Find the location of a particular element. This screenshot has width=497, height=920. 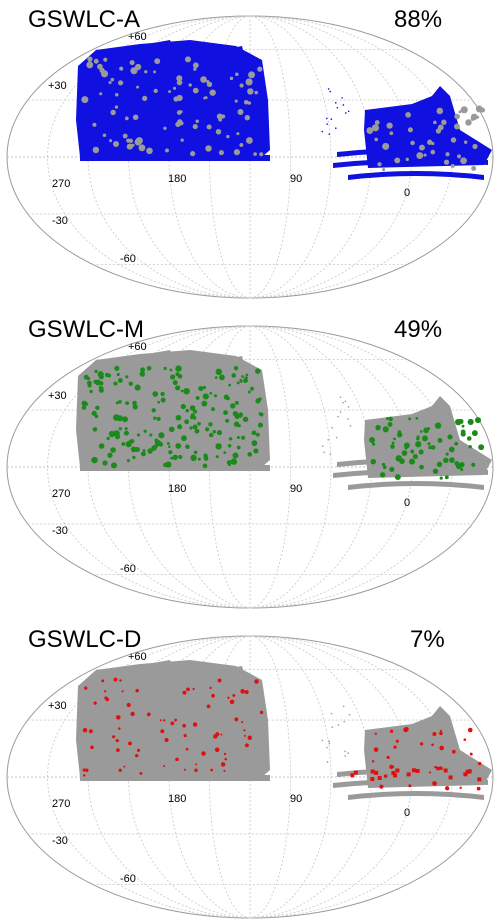

north-stripe is located at coordinates (146, 47).